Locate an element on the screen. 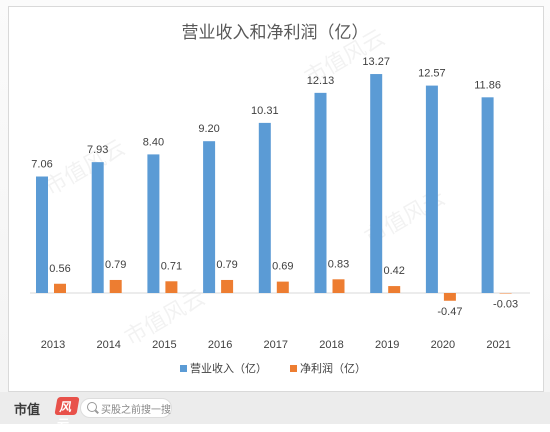 This screenshot has width=550, height=432. search-icon is located at coordinates (92, 407).